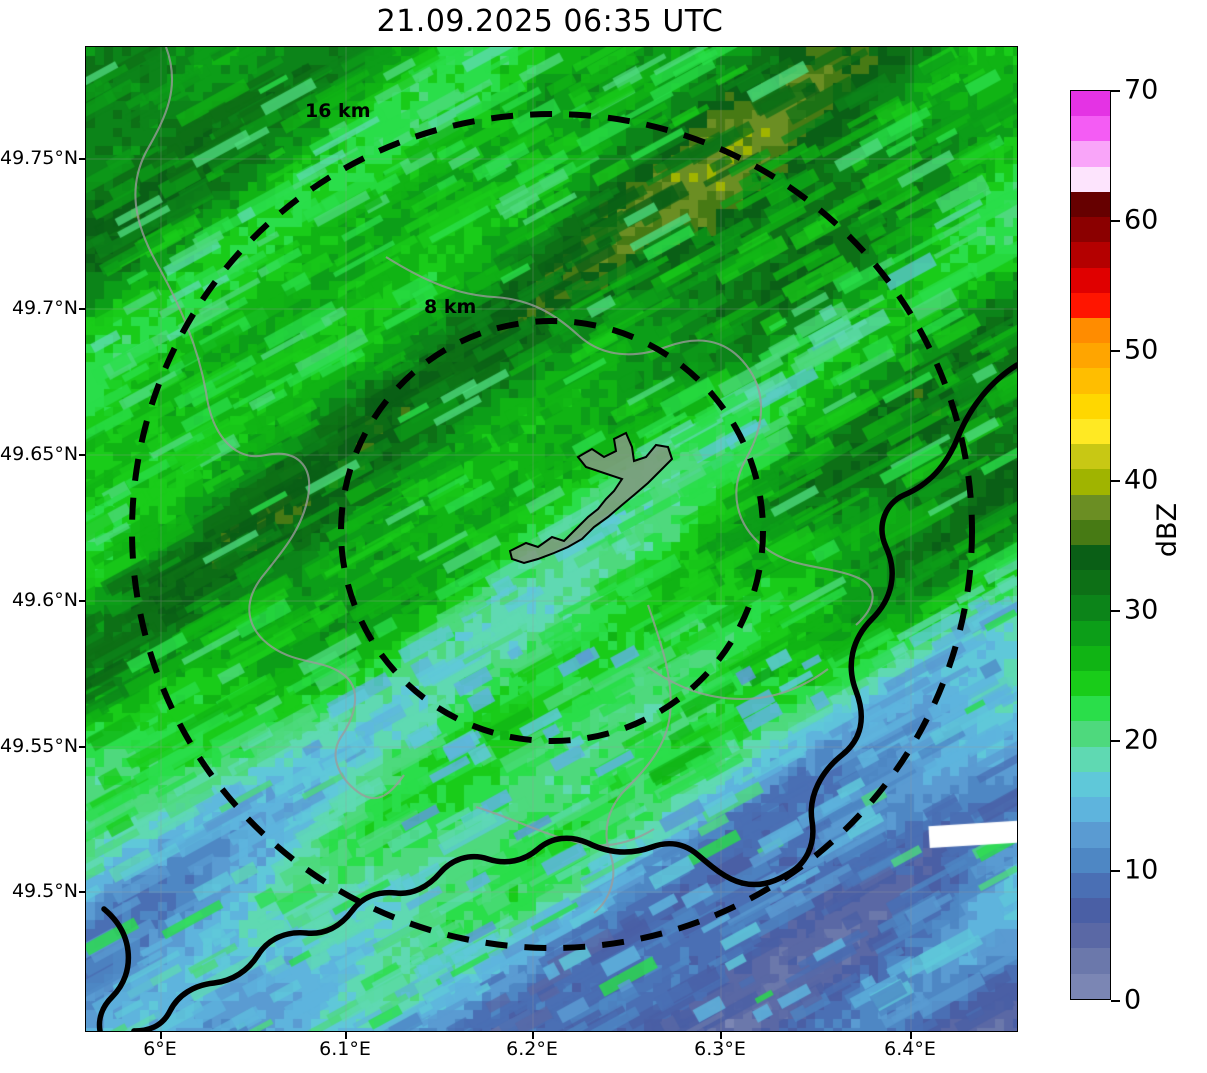 Image resolution: width=1207 pixels, height=1073 pixels. What do you see at coordinates (345, 1049) in the screenshot?
I see `lon-tick-label: 6.1°E` at bounding box center [345, 1049].